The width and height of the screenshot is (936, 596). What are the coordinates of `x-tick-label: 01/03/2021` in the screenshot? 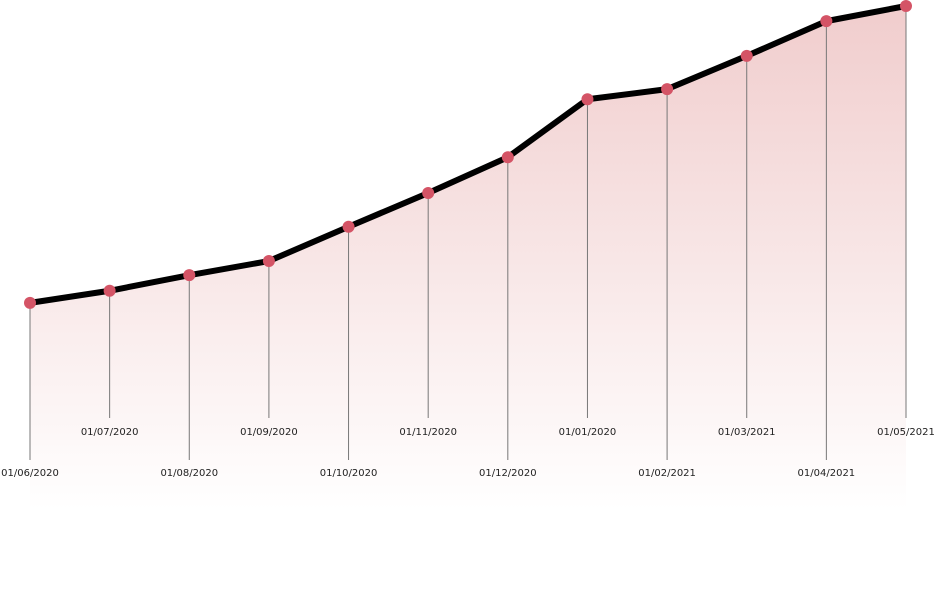 It's located at (747, 432).